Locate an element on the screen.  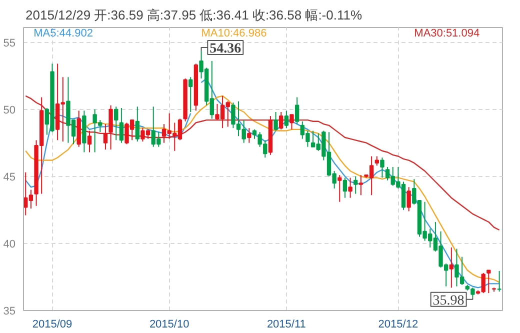
y-tick-label: 35 is located at coordinates (9, 312).